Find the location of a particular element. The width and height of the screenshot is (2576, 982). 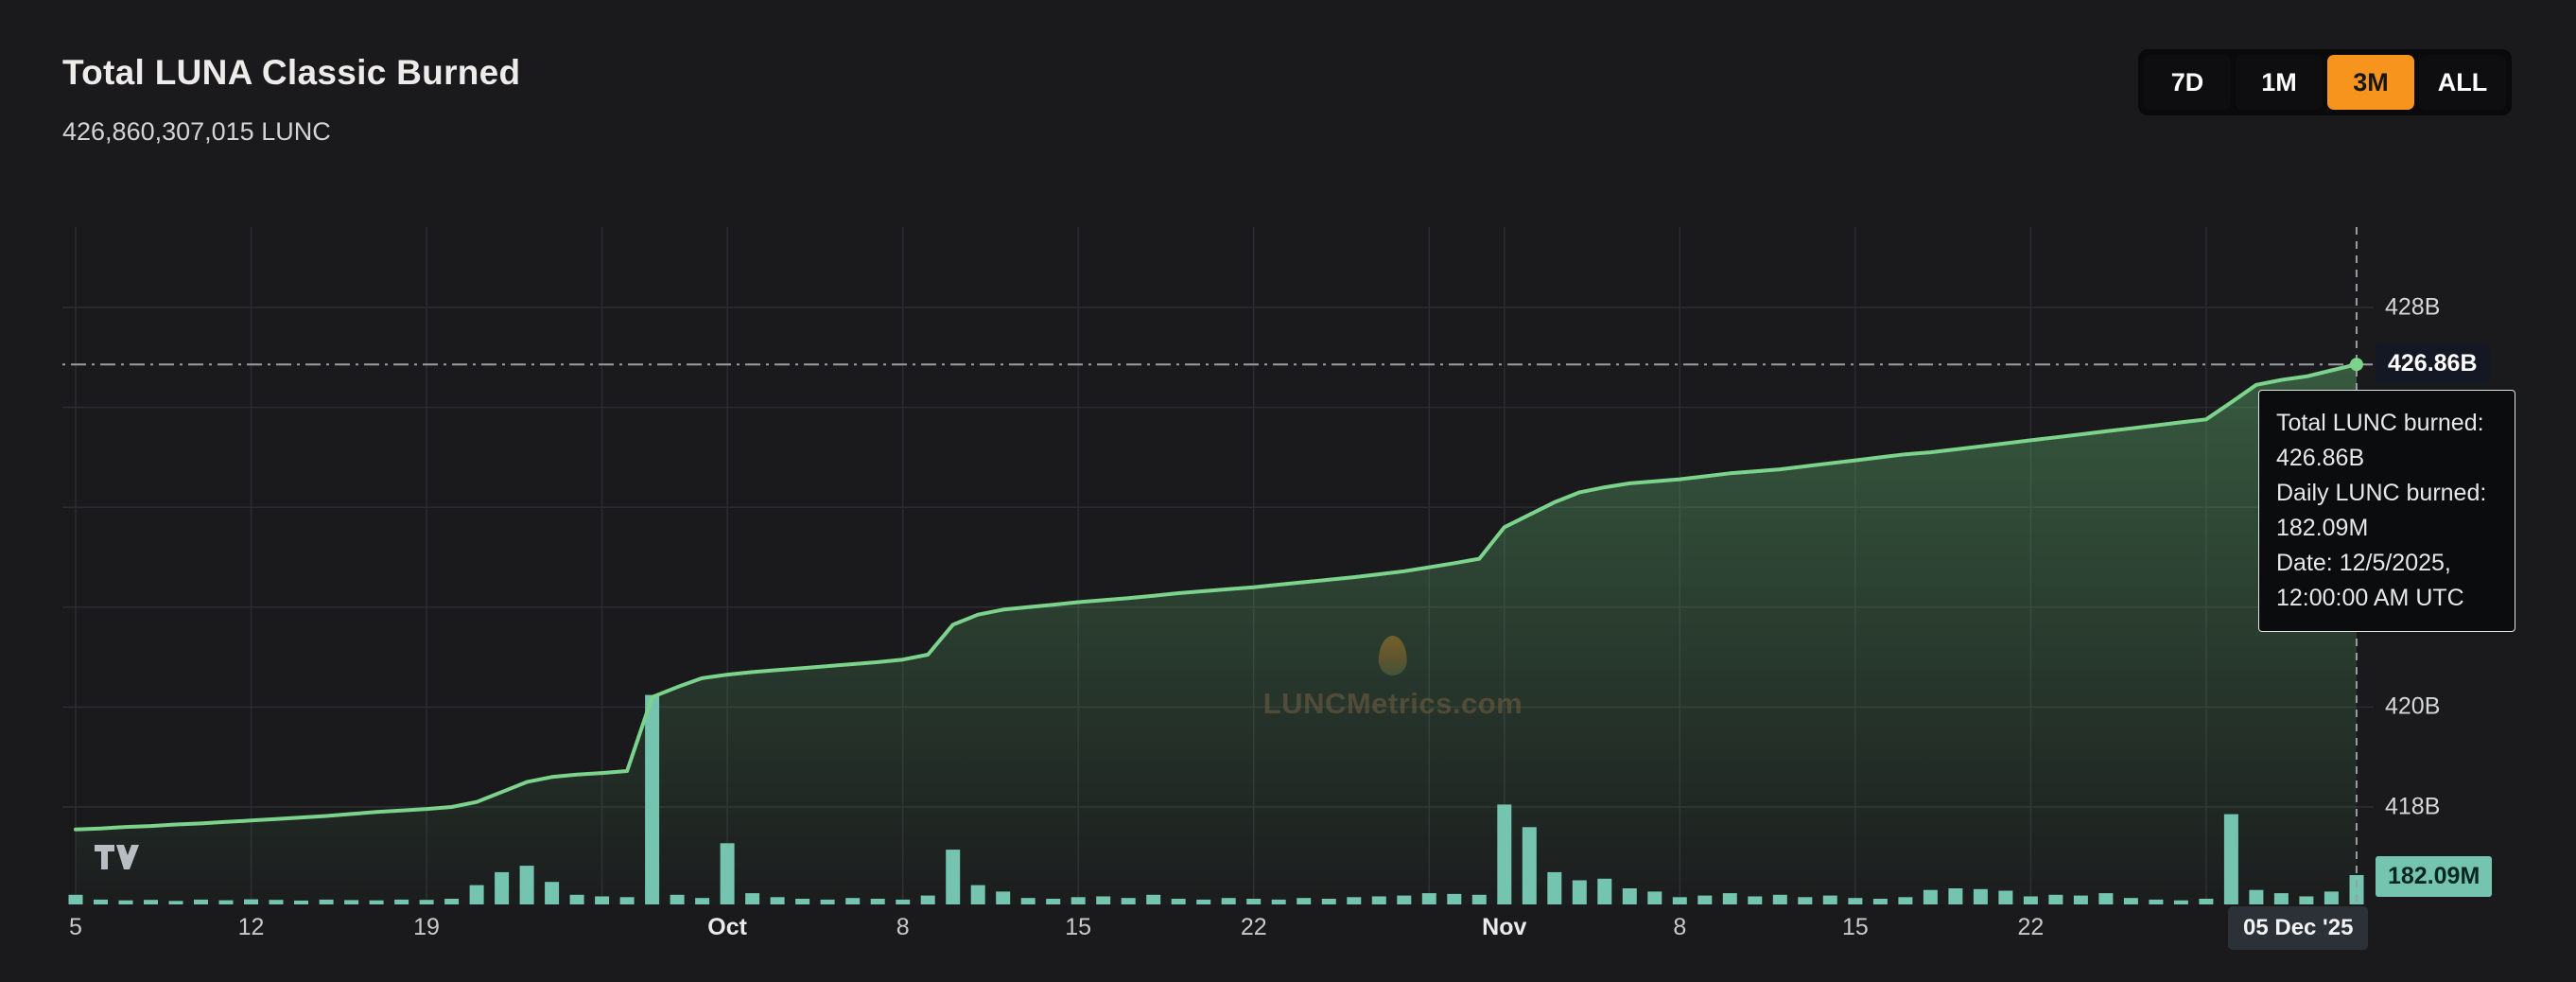

total-burned-value: 426,860,307,015 LUNC is located at coordinates (196, 131).